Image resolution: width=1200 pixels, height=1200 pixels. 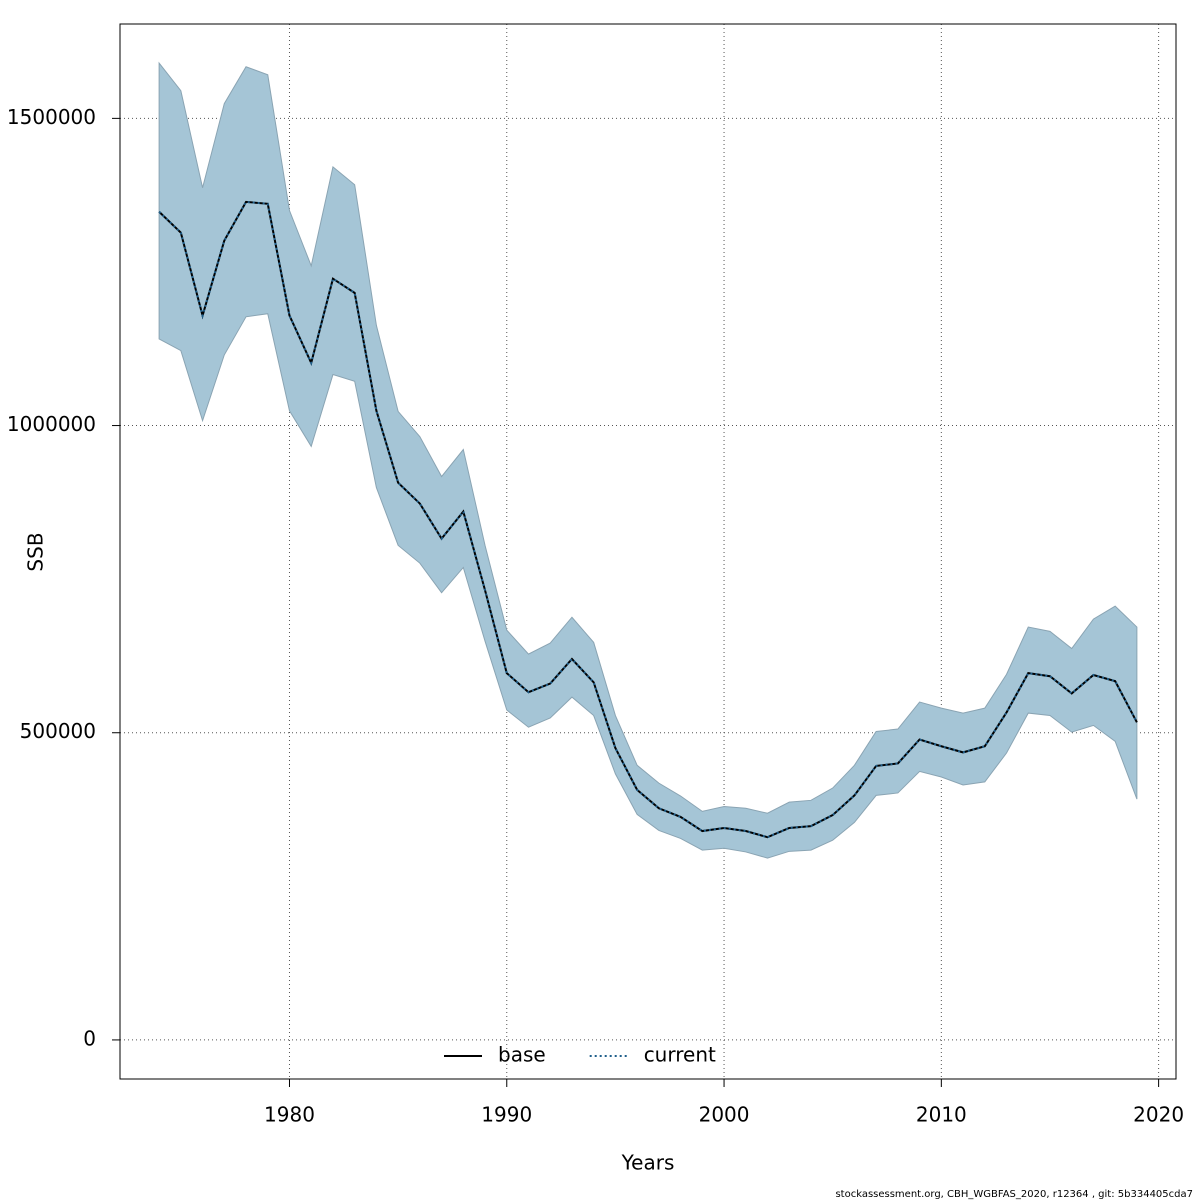 What do you see at coordinates (724, 1115) in the screenshot?
I see `x-tick-label: 2000` at bounding box center [724, 1115].